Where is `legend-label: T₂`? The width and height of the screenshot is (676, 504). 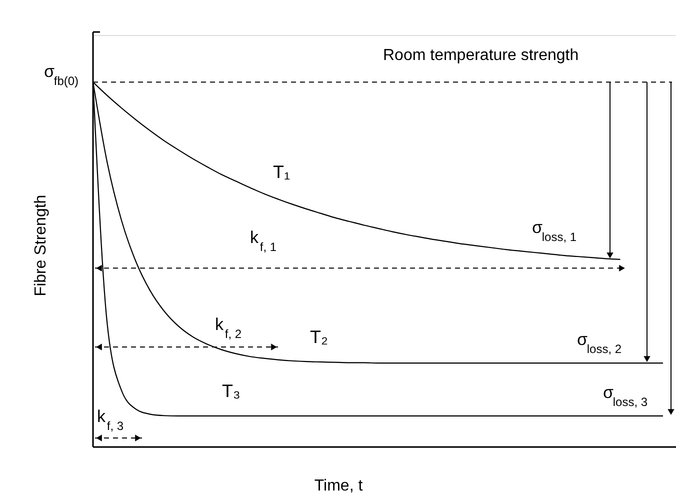 legend-label: T₂ is located at coordinates (319, 337).